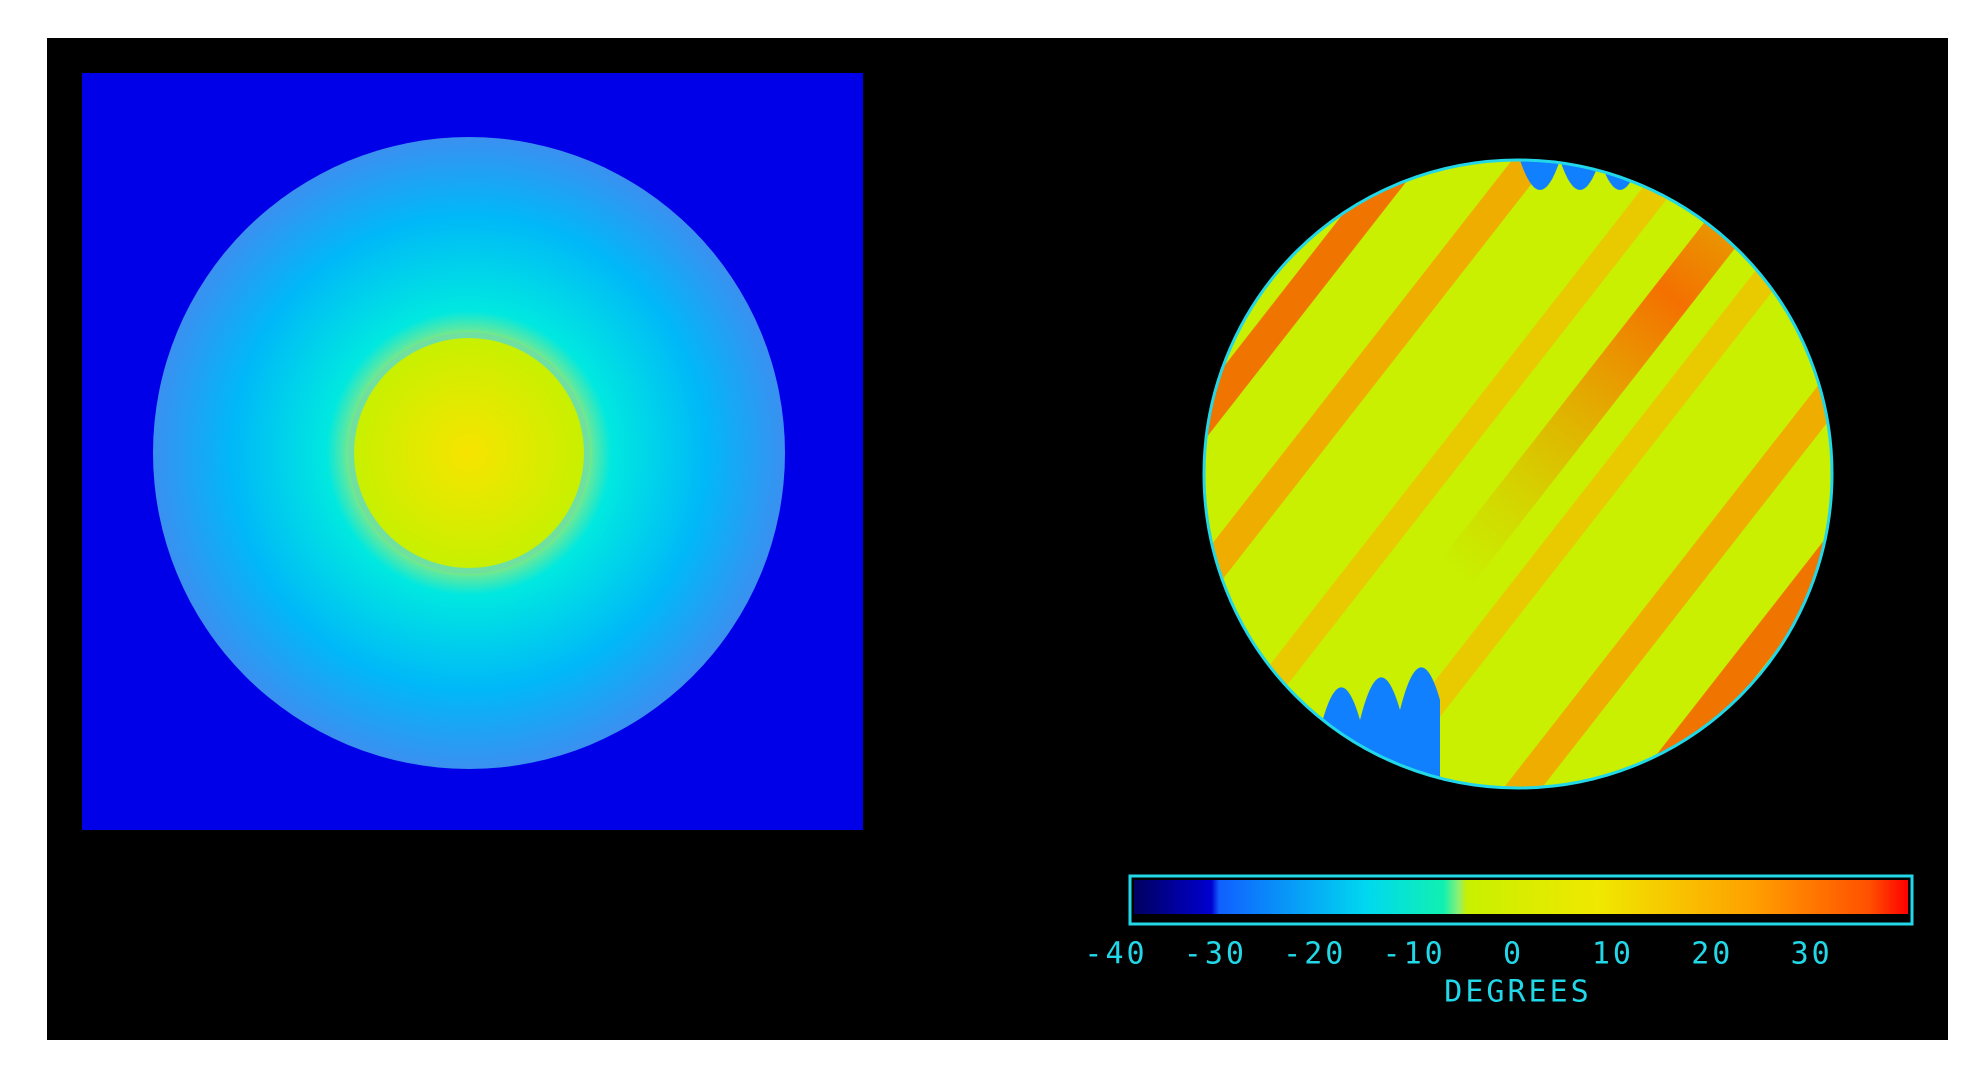 Image resolution: width=1974 pixels, height=1076 pixels. Describe the element at coordinates (1812, 954) in the screenshot. I see `tick-label: 30` at that location.